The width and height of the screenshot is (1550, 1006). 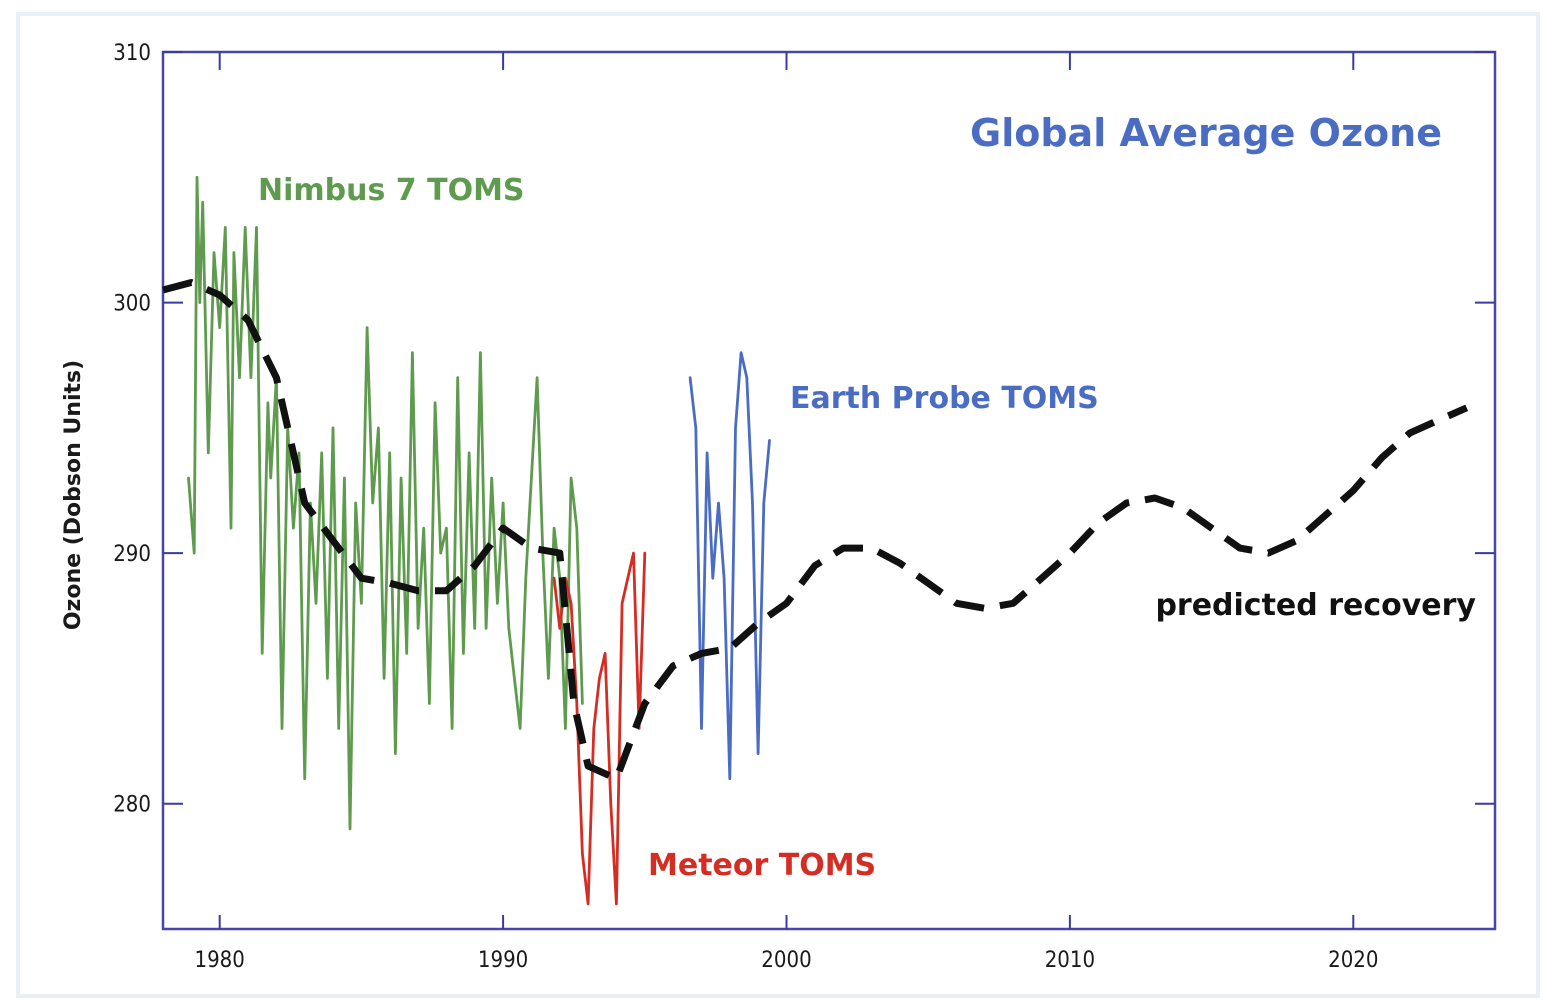 I want to click on series-line-meteor-toms, so click(x=599, y=728).